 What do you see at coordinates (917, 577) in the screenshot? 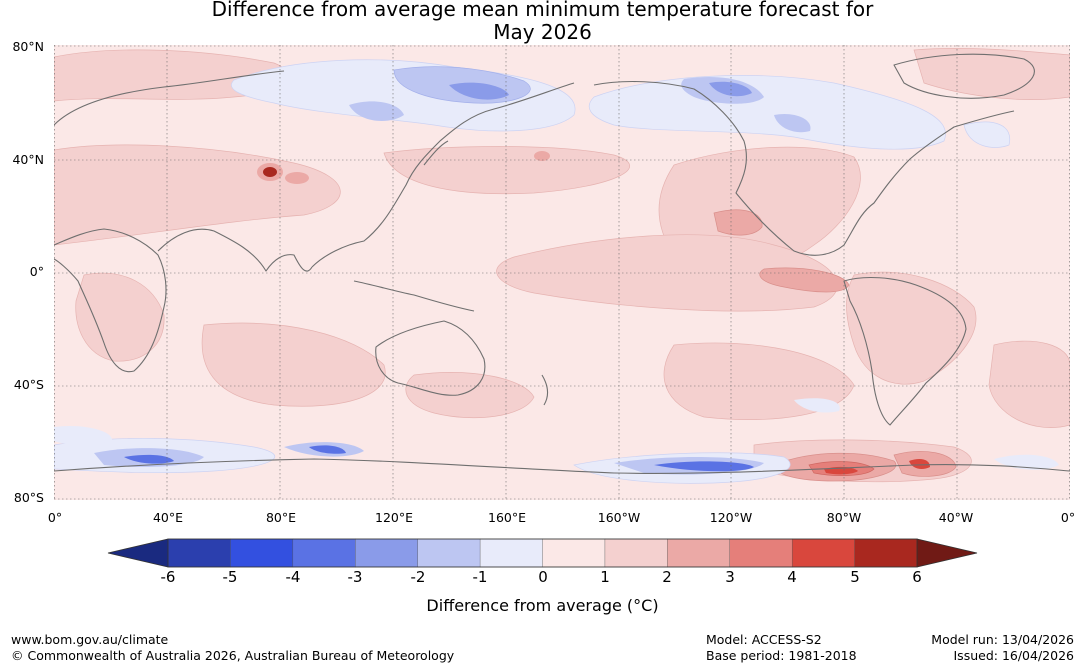
I see `colorbar-tick: 6` at bounding box center [917, 577].